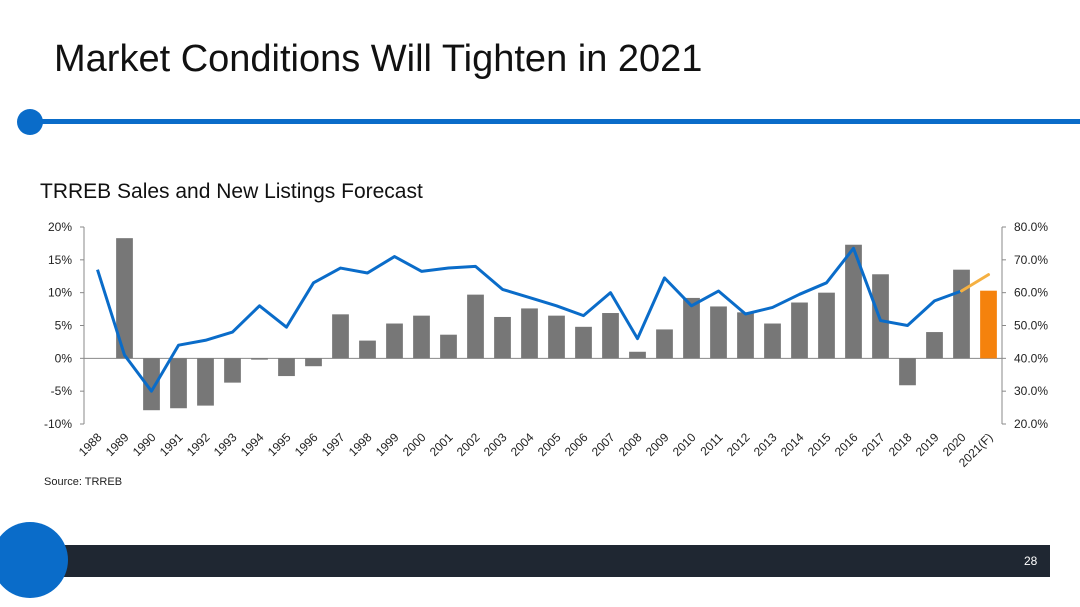  I want to click on y-left-tick-label: 0%, so click(64, 358).